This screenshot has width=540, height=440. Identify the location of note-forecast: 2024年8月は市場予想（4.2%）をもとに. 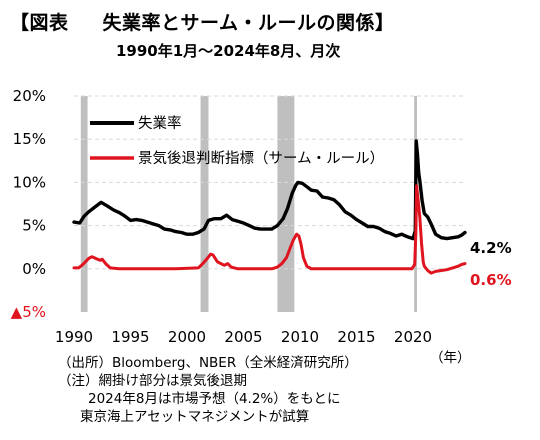
(214, 399).